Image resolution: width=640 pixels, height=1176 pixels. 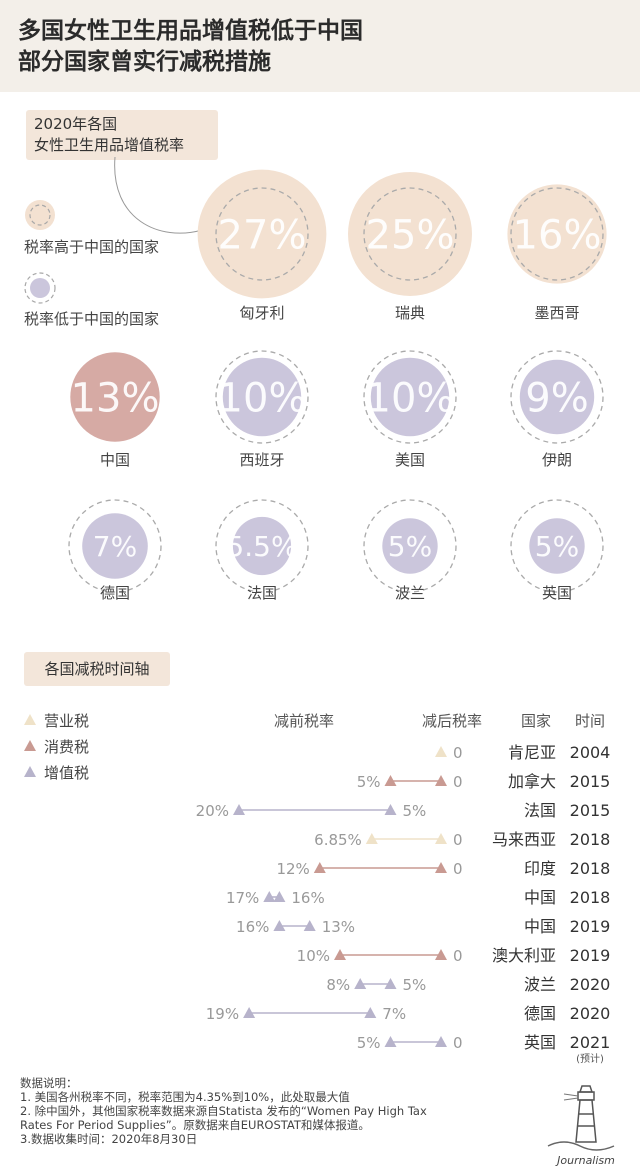 I want to click on title-line-1: 多国女性卫生用品增值税低于中国, so click(x=190, y=31).